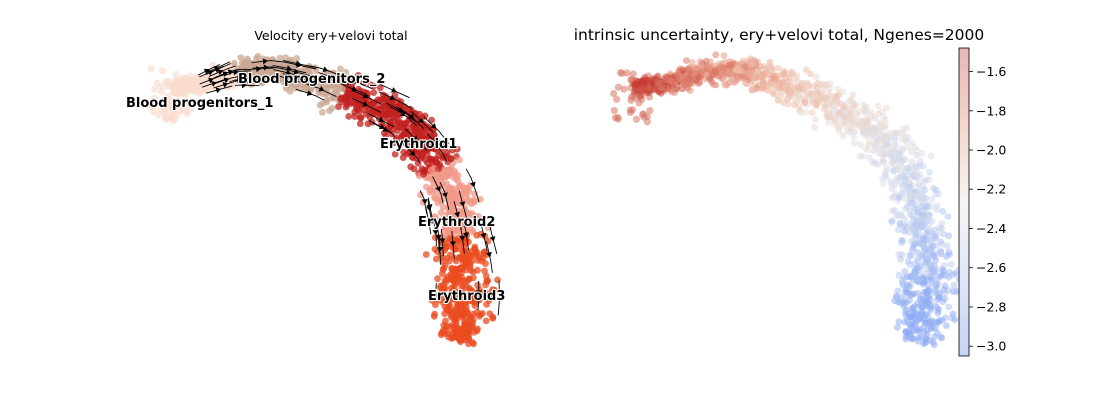 The width and height of the screenshot is (1100, 400). I want to click on colorbar-ticks: −1.6 −1.8 −2.0 −2.2 −2.4 −2.6 −2.8 −3.0, so click(987, 209).